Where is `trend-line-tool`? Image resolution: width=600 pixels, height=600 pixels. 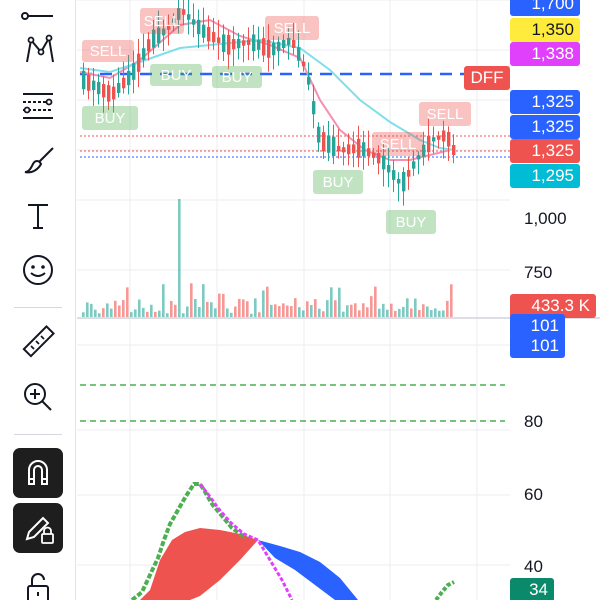
trend-line-tool is located at coordinates (38, 17).